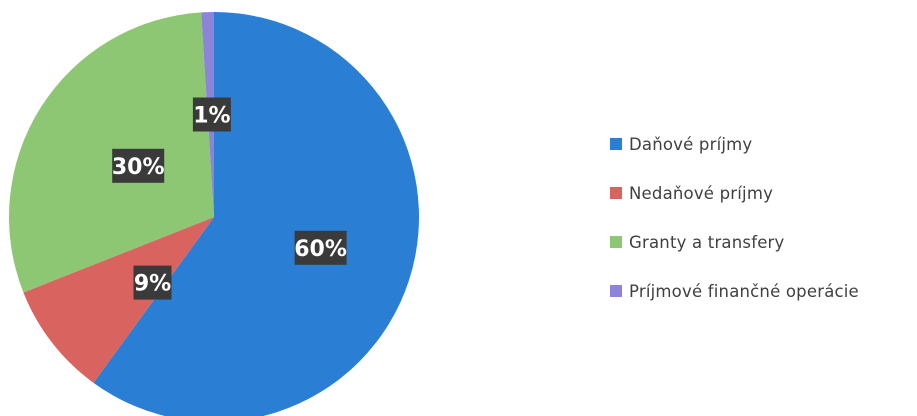 The height and width of the screenshot is (416, 917). I want to click on data-label-text: 9%, so click(152, 284).